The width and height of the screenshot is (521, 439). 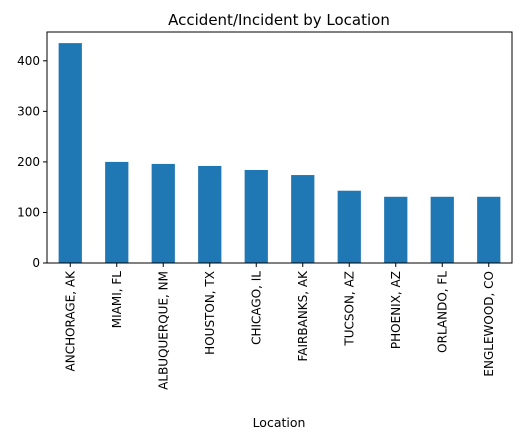 I want to click on y-tick-label: 300, so click(x=28, y=111).